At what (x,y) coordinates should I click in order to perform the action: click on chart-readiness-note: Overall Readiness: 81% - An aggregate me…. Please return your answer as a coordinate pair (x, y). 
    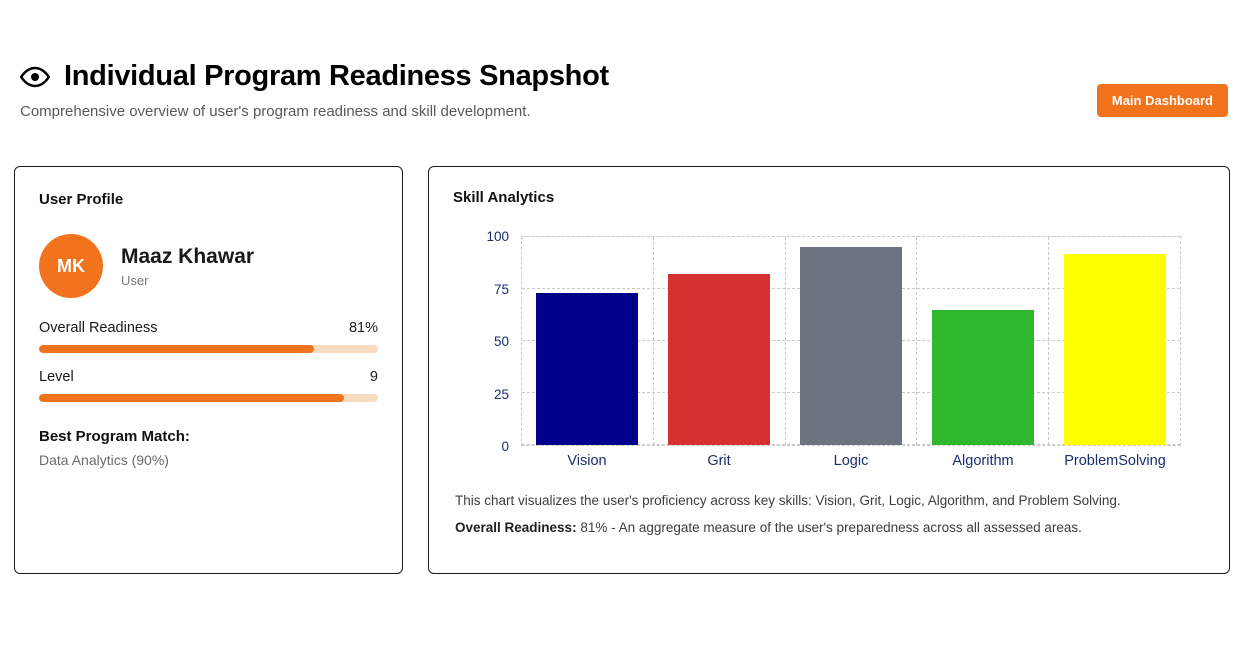
    Looking at the image, I should click on (830, 527).